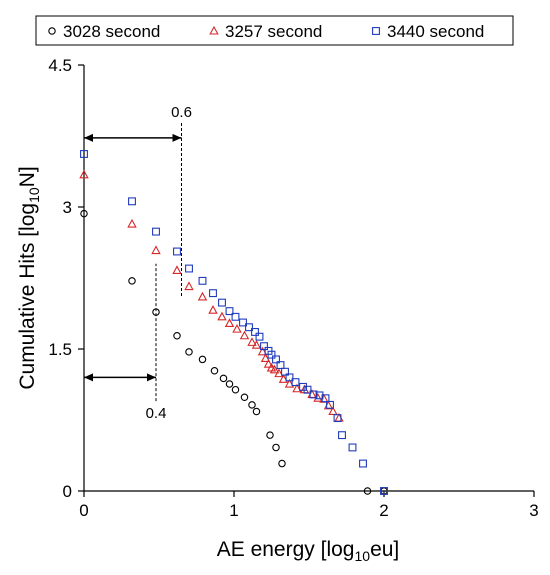  I want to click on legend-box, so click(274, 30).